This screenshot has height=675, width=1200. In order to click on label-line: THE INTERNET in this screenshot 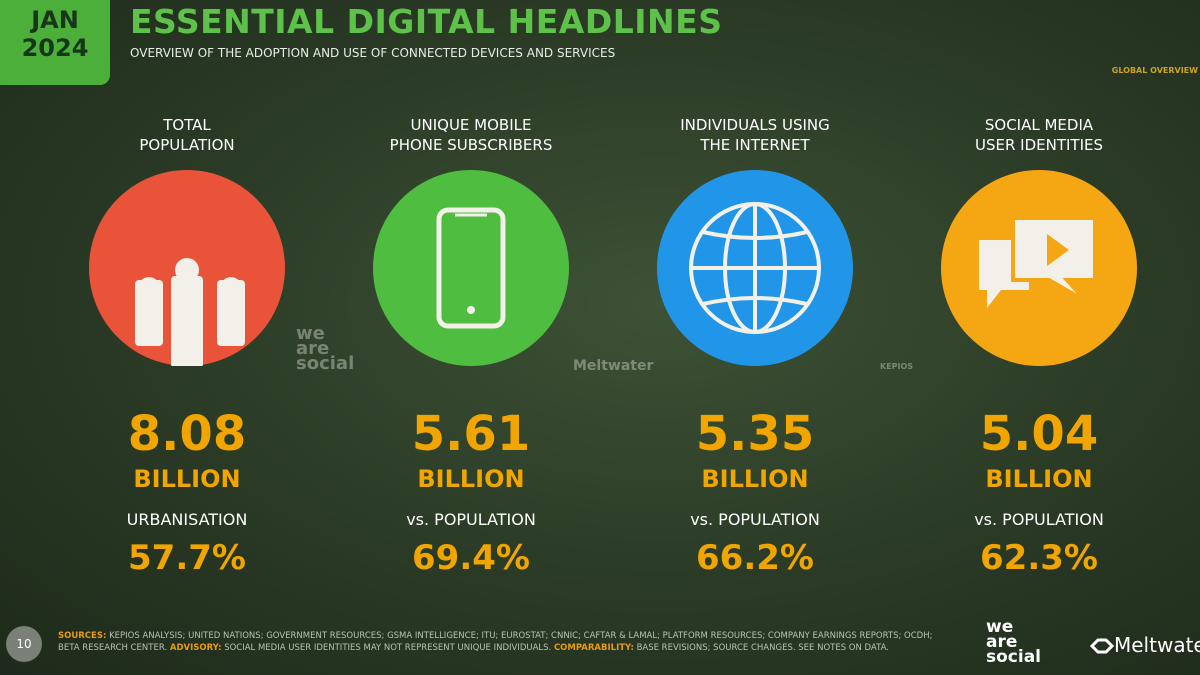, I will do `click(755, 145)`.